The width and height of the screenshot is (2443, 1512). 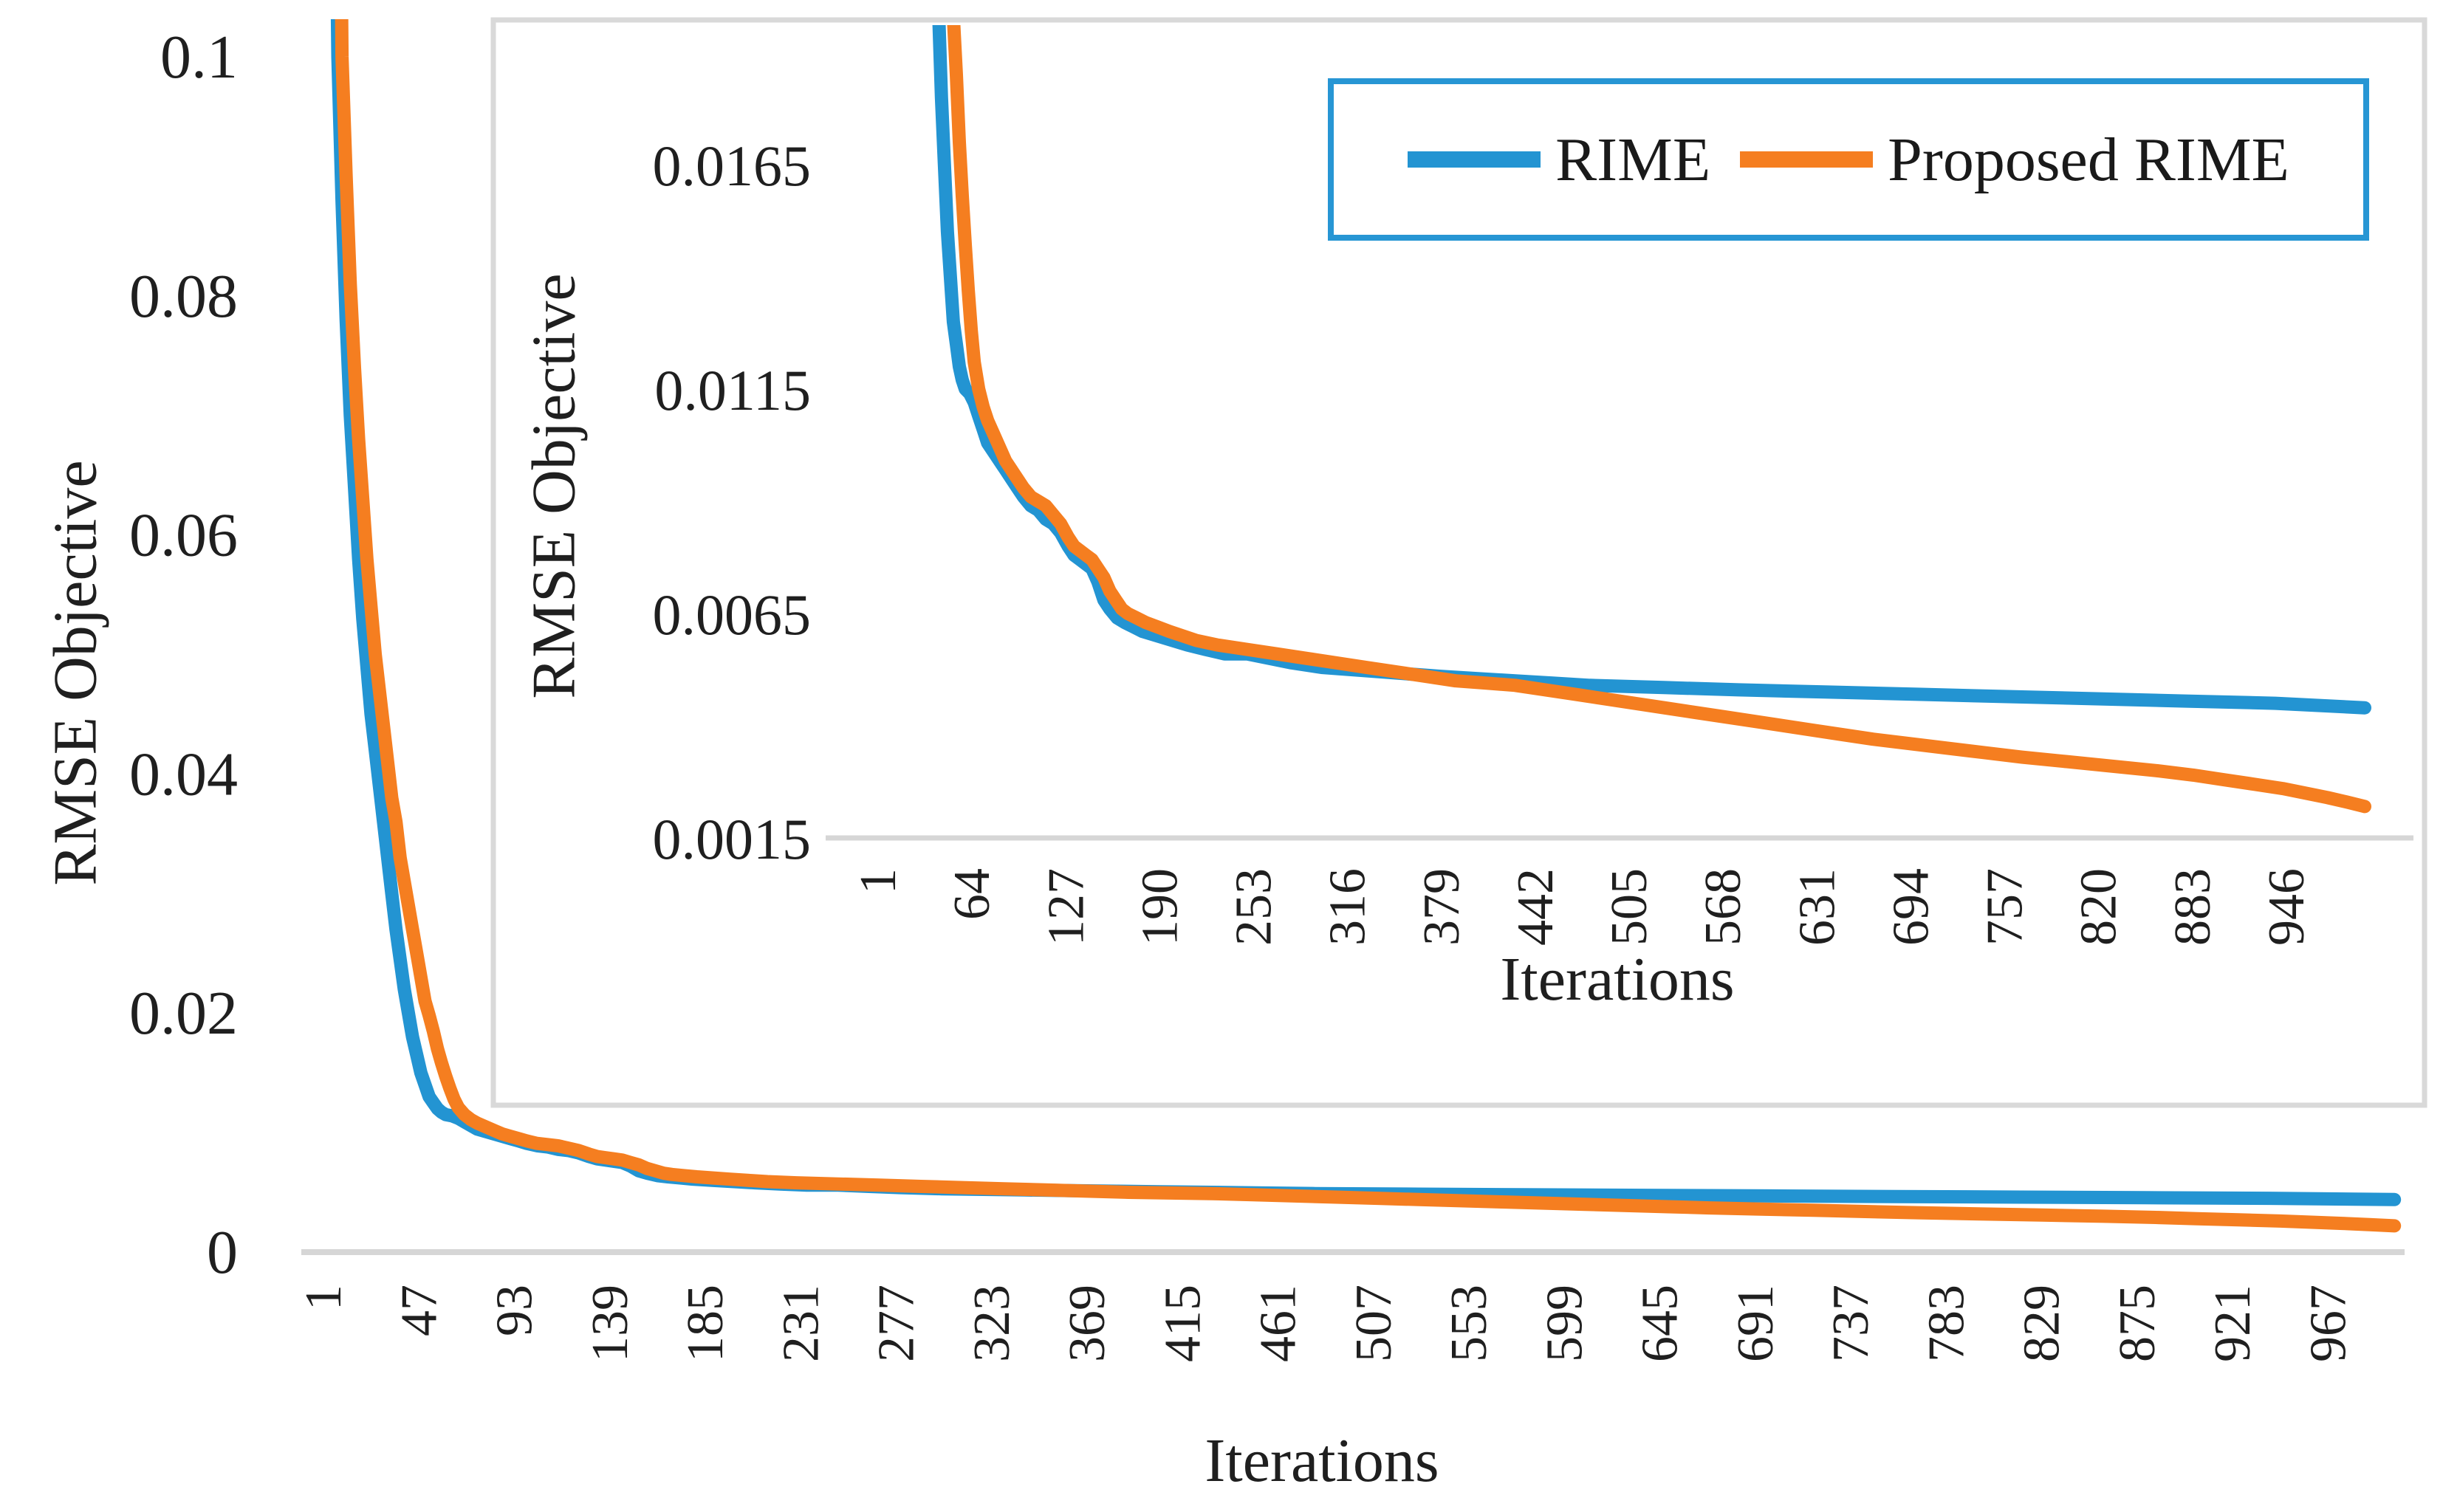 What do you see at coordinates (183, 535) in the screenshot?
I see `main-y-tick-label: 0.06` at bounding box center [183, 535].